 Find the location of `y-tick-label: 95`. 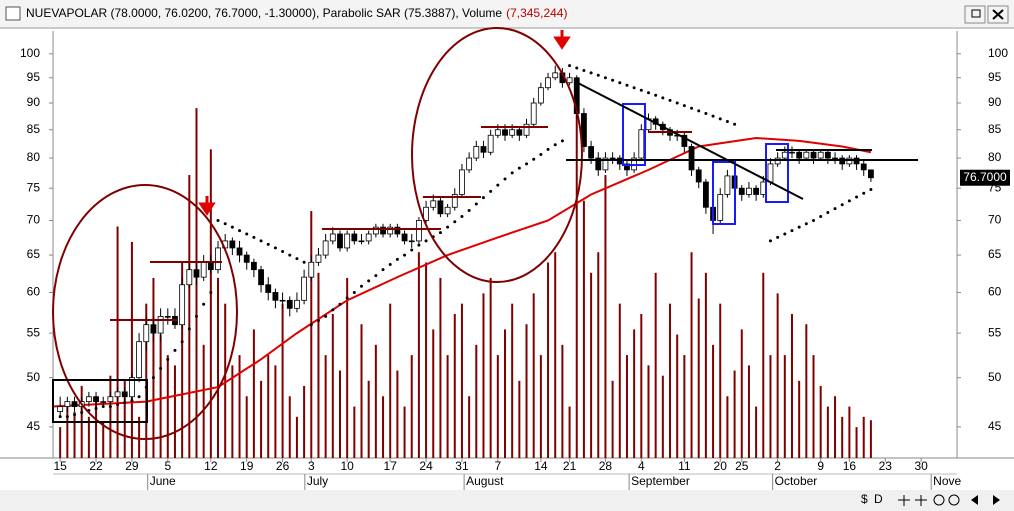

y-tick-label: 95 is located at coordinates (995, 77).